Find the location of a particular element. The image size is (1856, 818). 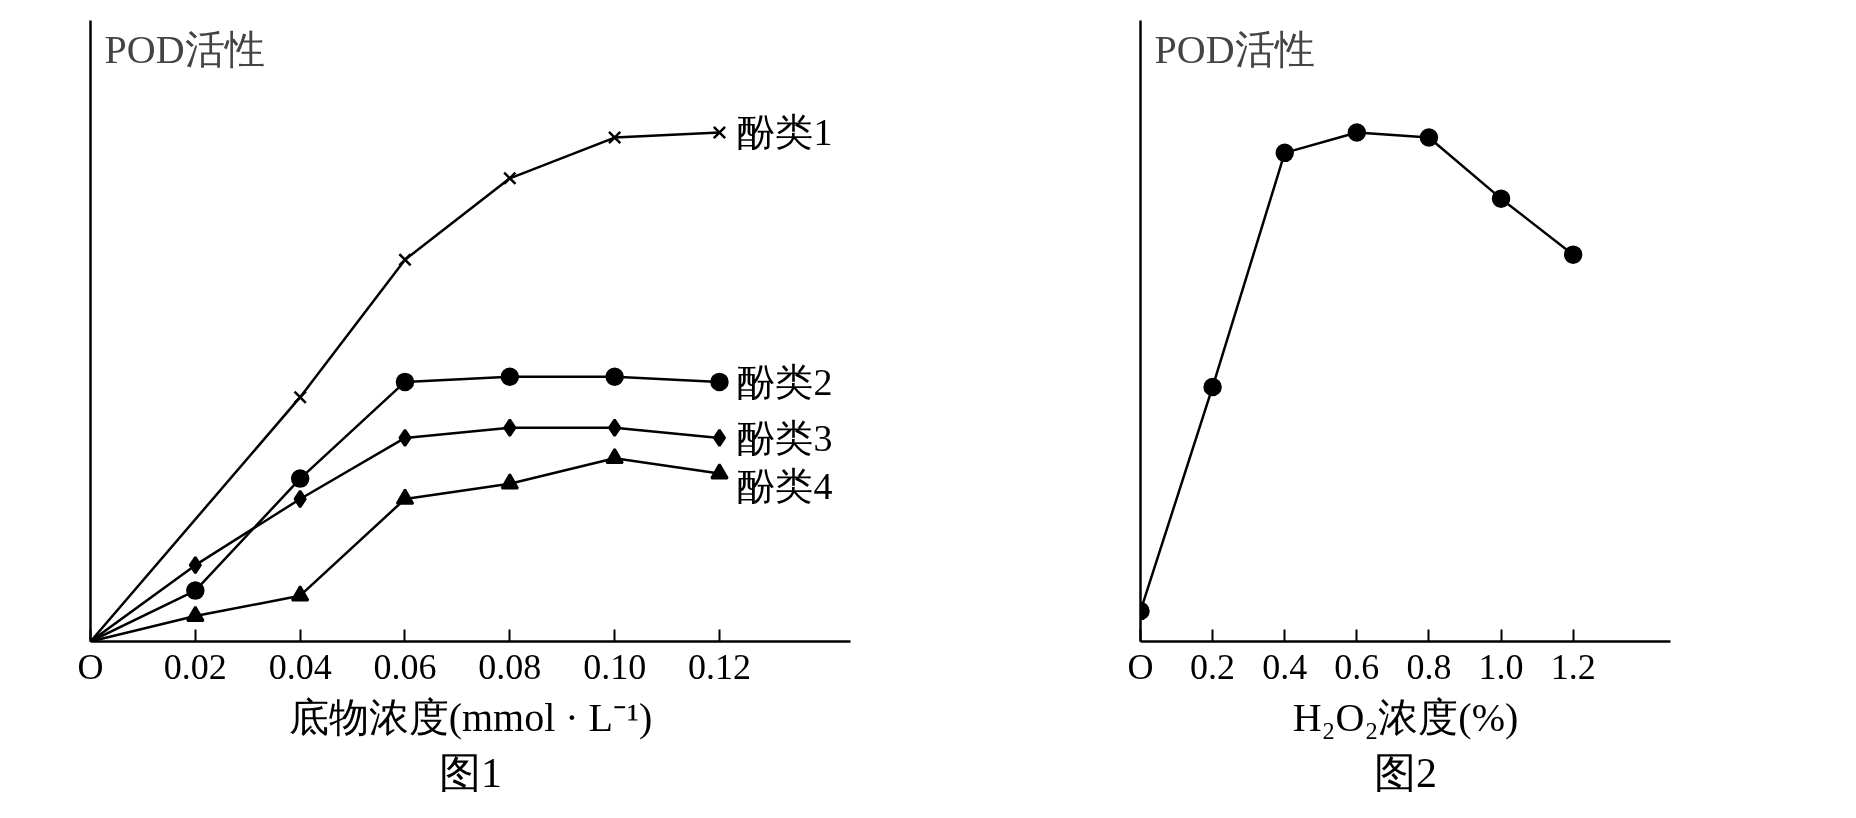

x-tick-label: 0.4 is located at coordinates (1285, 666).